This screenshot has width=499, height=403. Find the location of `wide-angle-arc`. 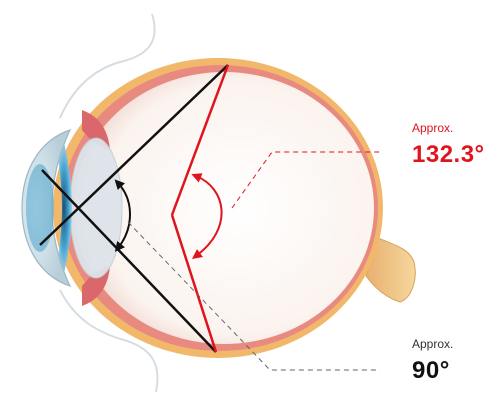

wide-angle-arc is located at coordinates (207, 216).